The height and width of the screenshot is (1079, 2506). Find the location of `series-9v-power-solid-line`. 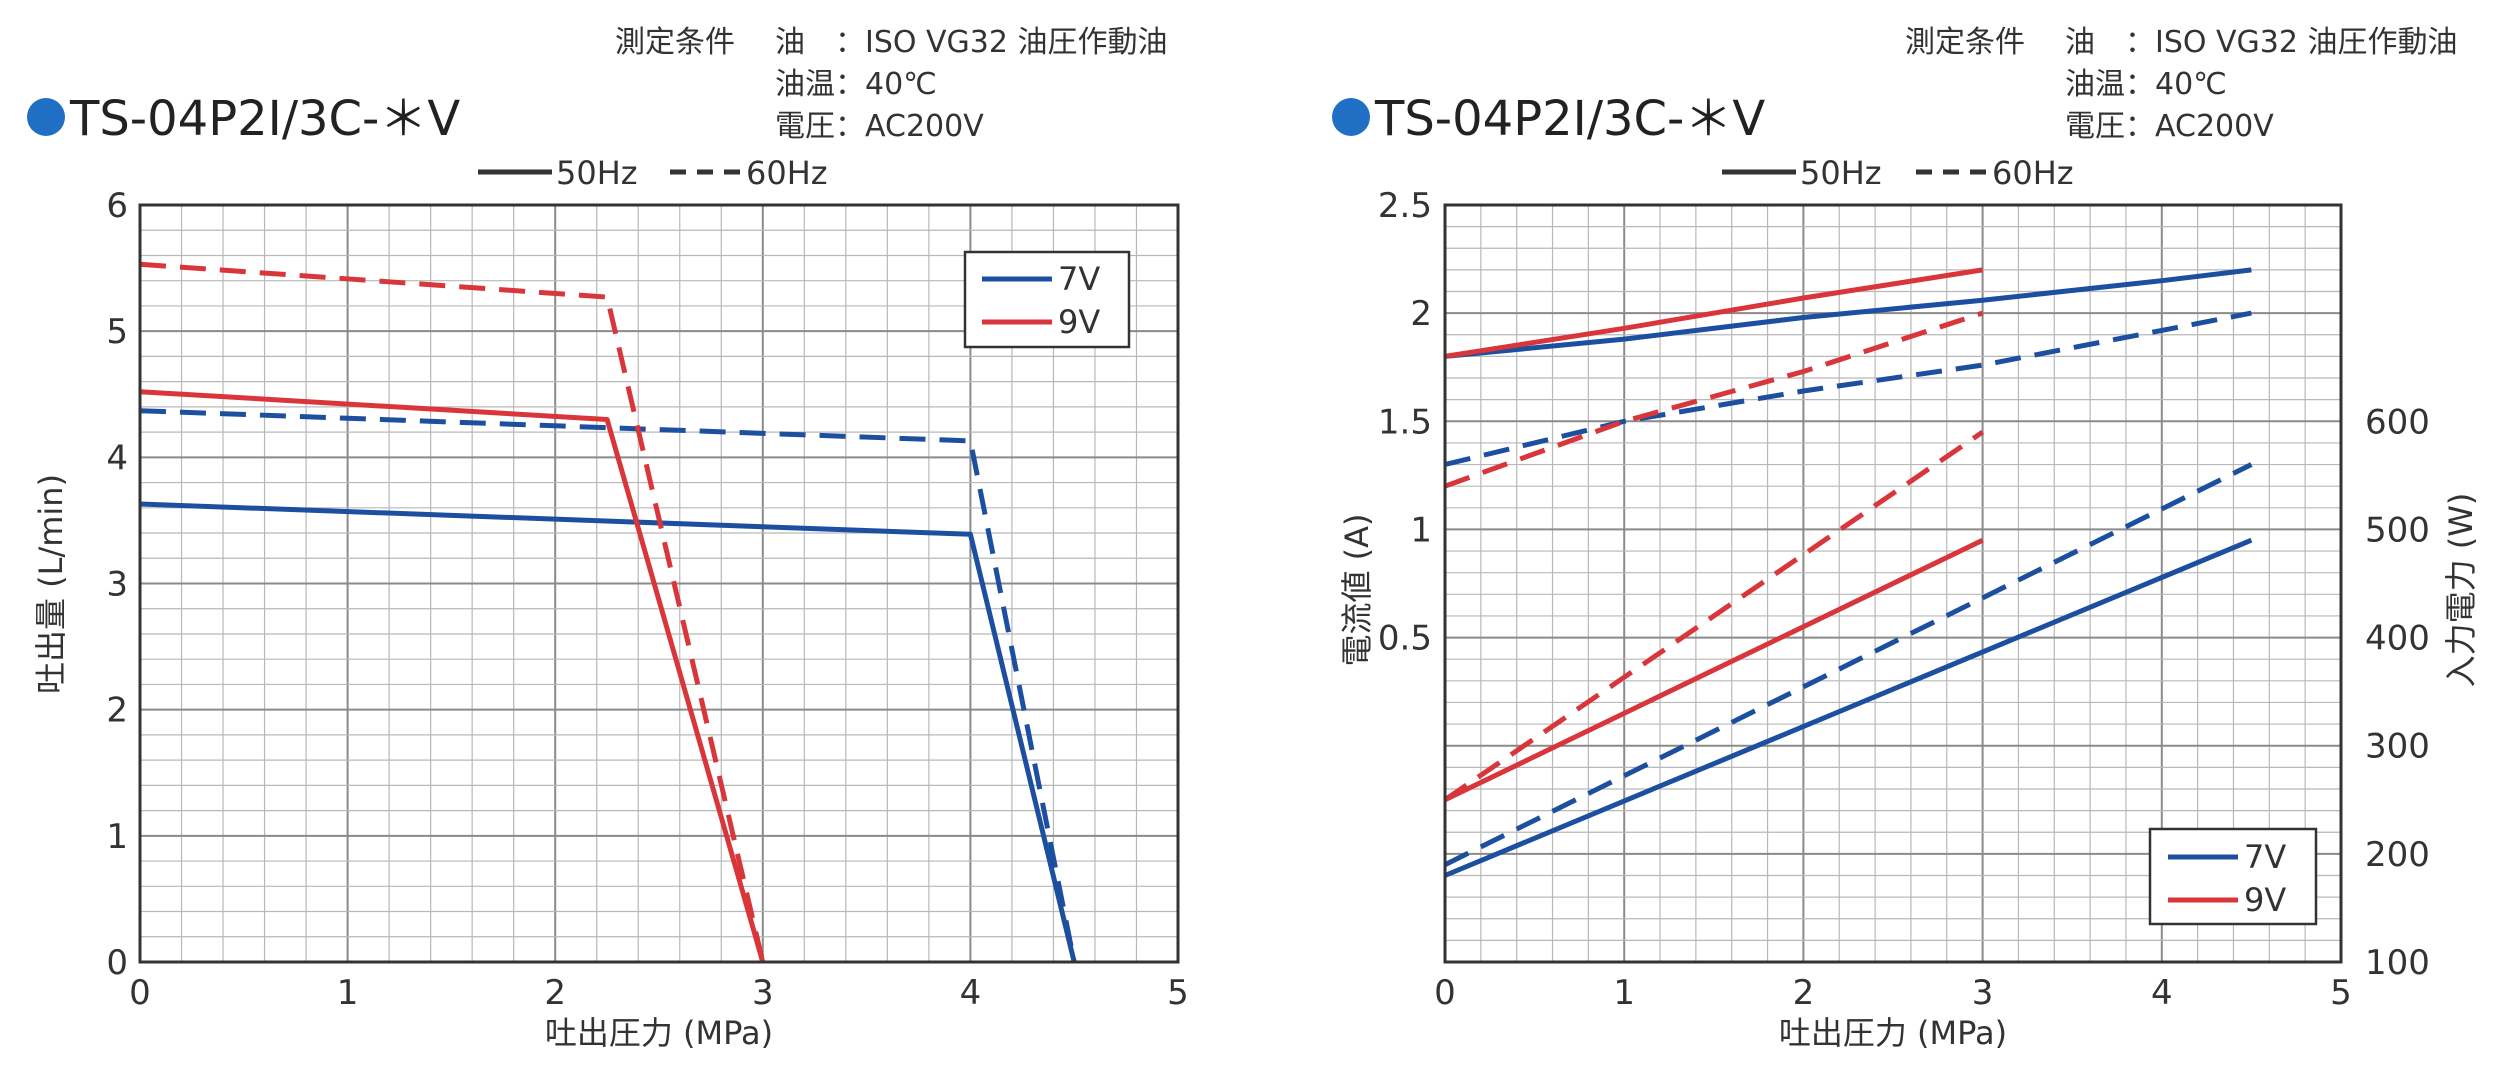

series-9v-power-solid-line is located at coordinates (1713, 670).